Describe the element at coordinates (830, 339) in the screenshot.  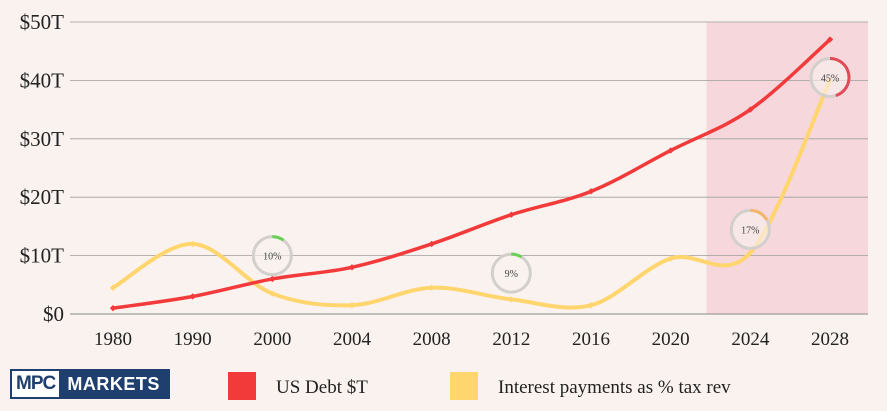
I see `x-tick-2028: 2028` at that location.